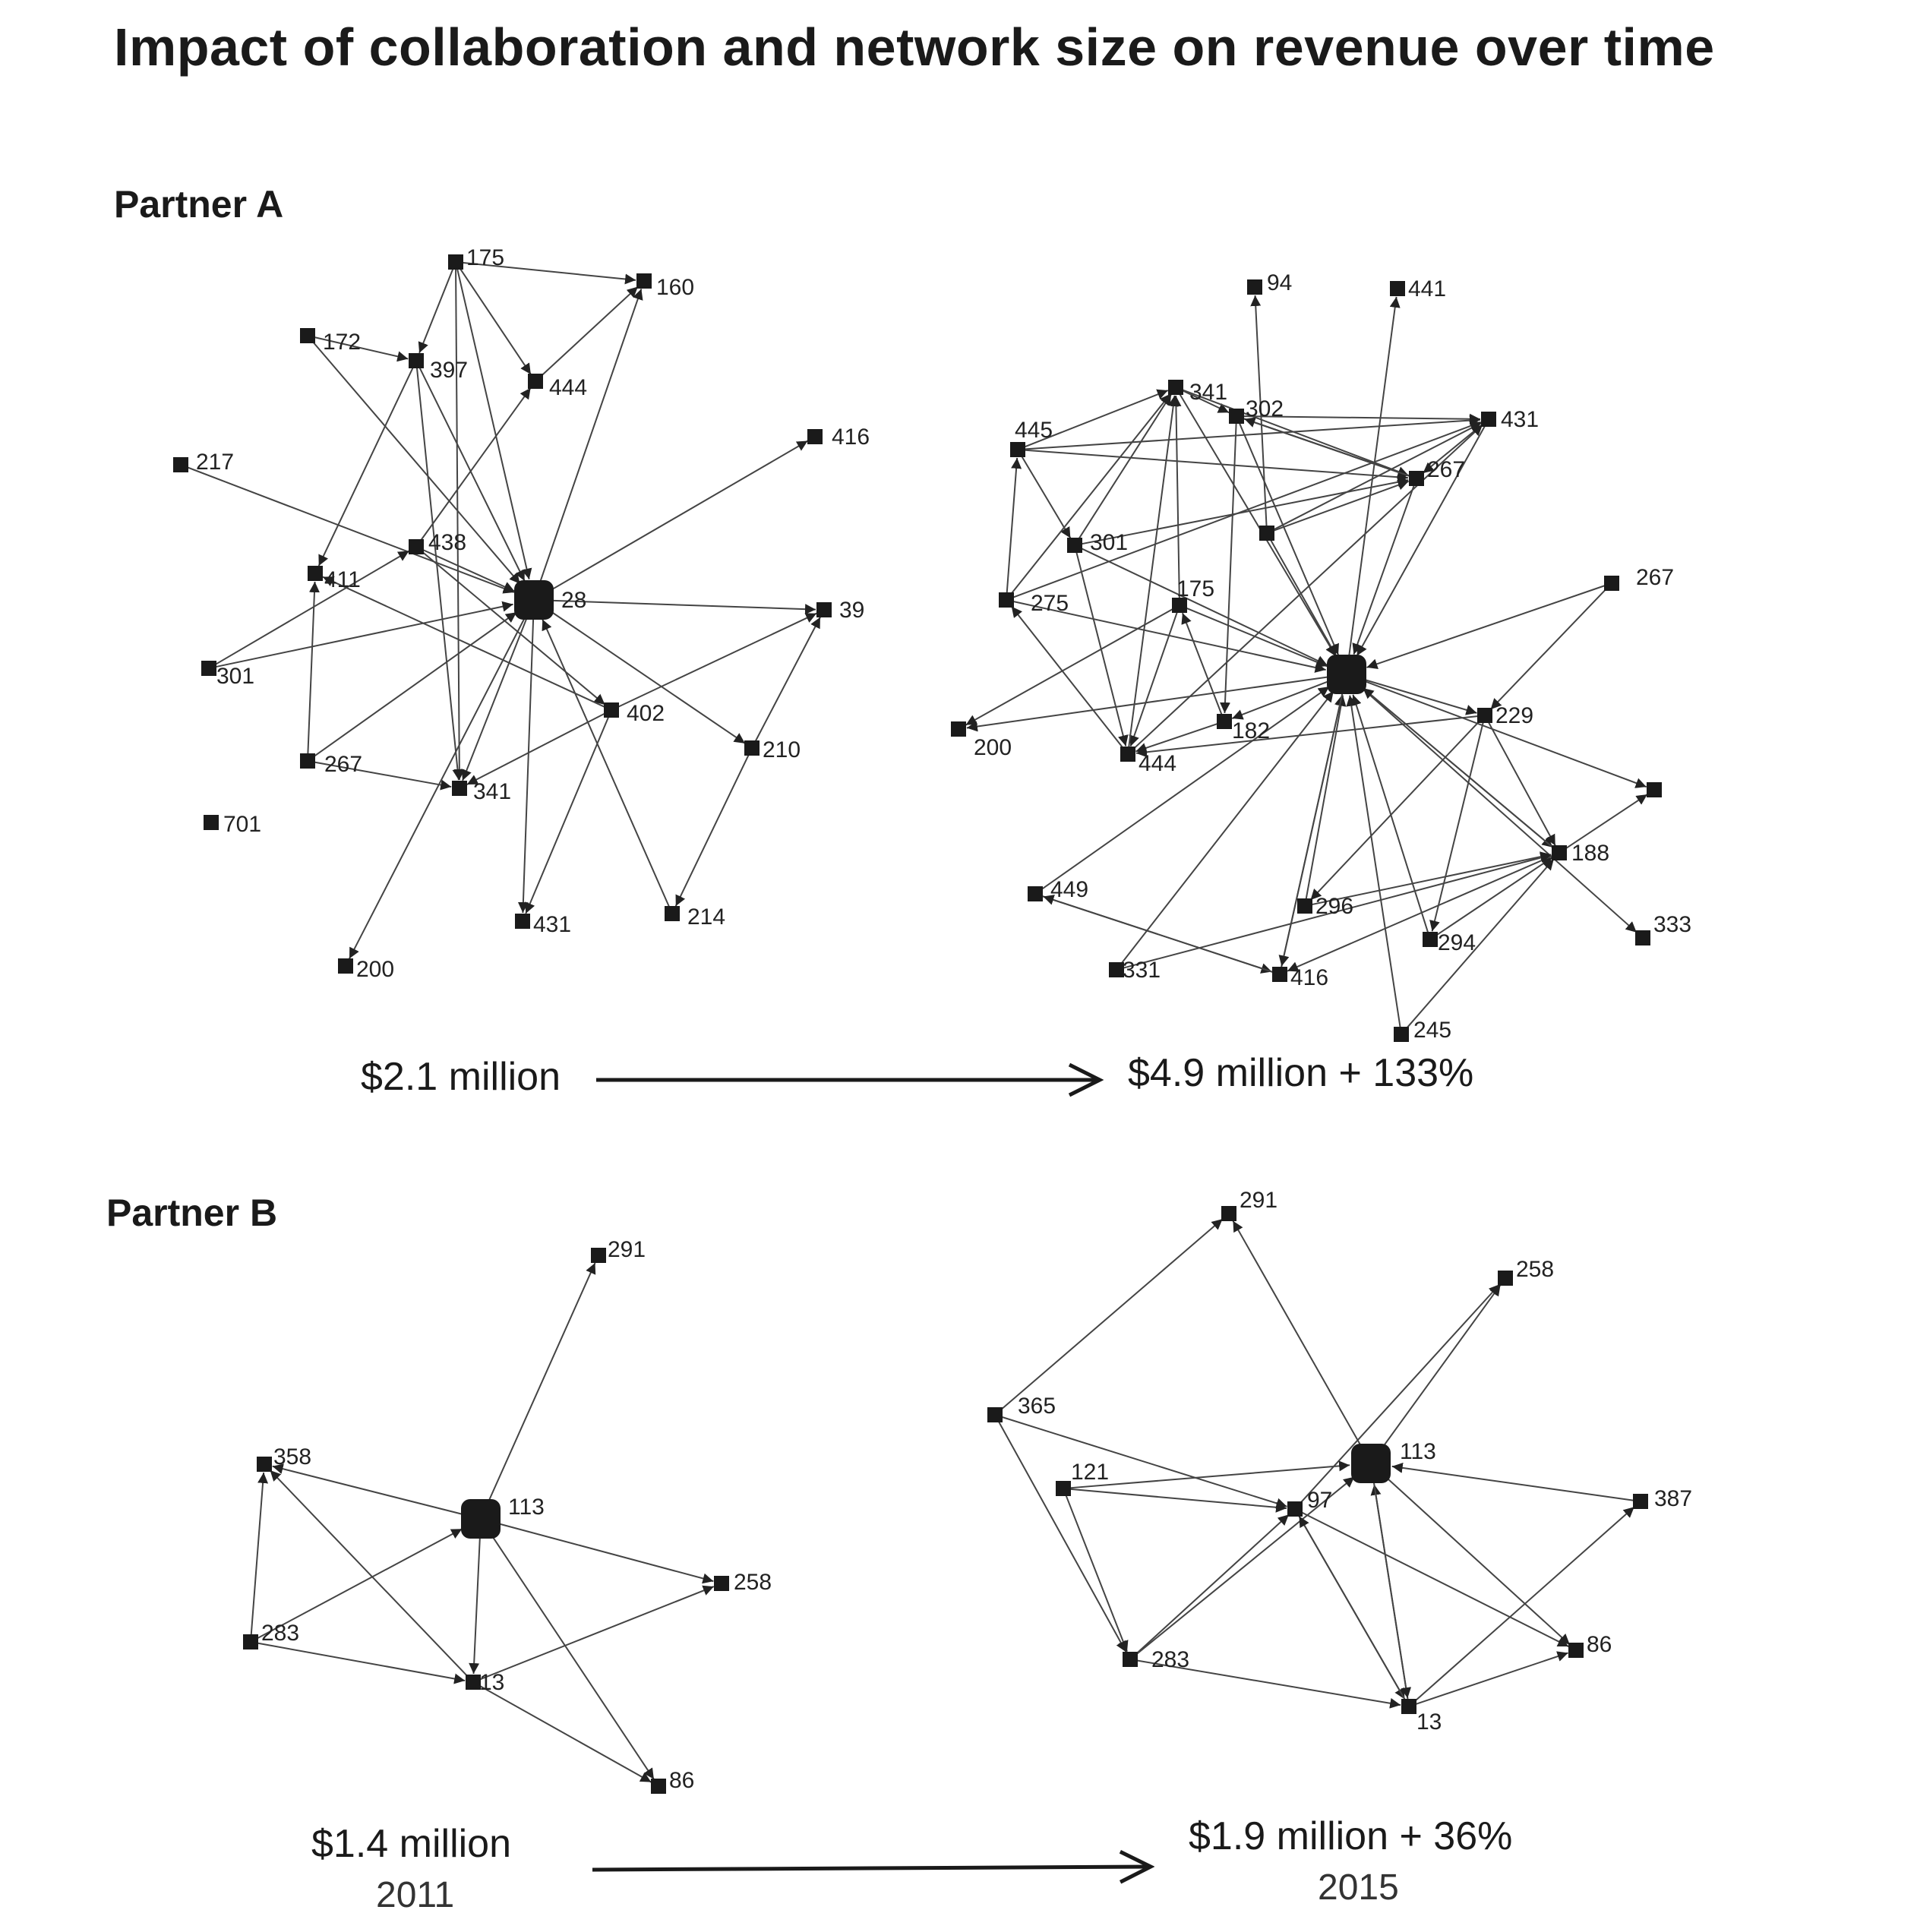 The image size is (1917, 1932). Describe the element at coordinates (1373, 862) in the screenshot. I see `partner-a-after-edge-245-to-hub` at that location.